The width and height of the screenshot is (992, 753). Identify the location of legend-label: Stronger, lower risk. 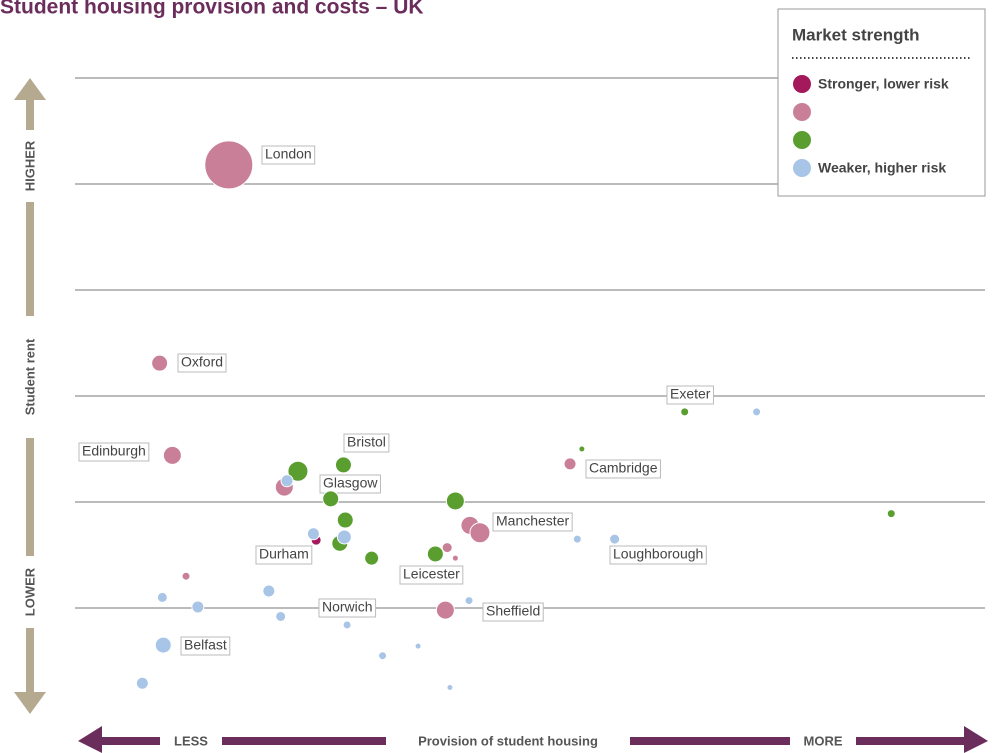
(883, 84).